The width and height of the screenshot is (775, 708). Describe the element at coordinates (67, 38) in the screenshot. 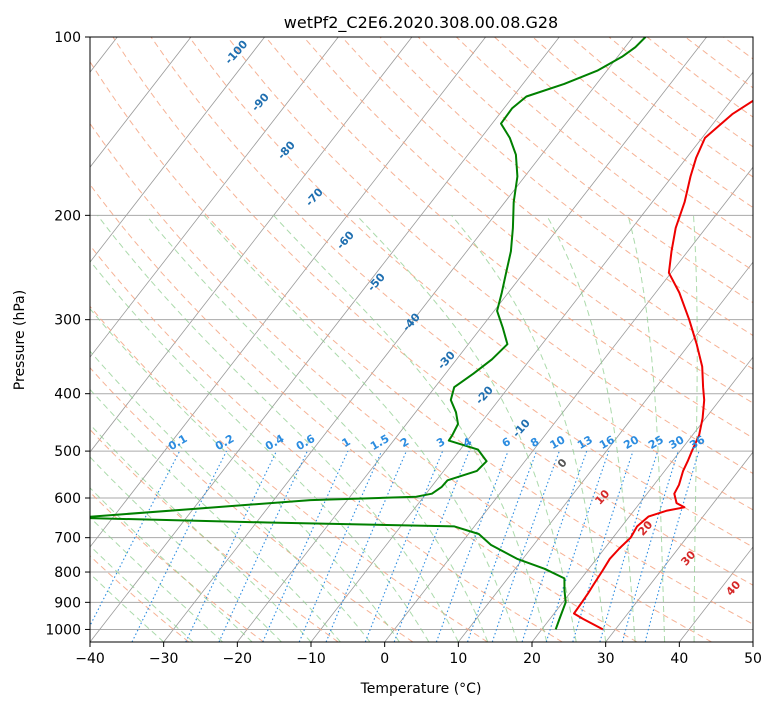

I see `y-tick-label: 100` at that location.